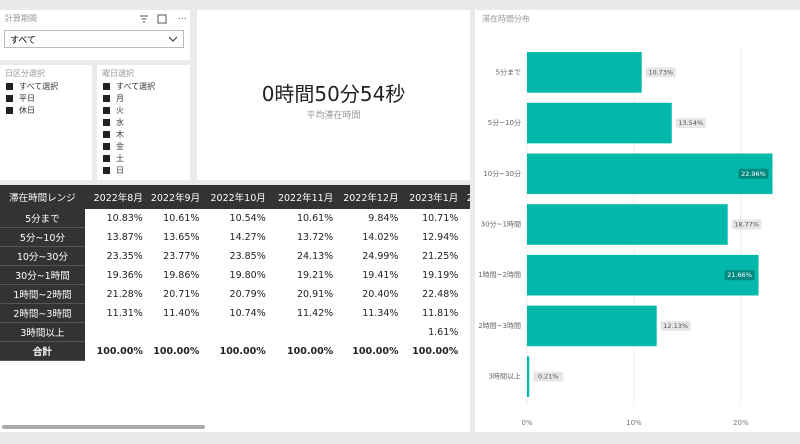  I want to click on header-cell: 2022年10月, so click(236, 197).